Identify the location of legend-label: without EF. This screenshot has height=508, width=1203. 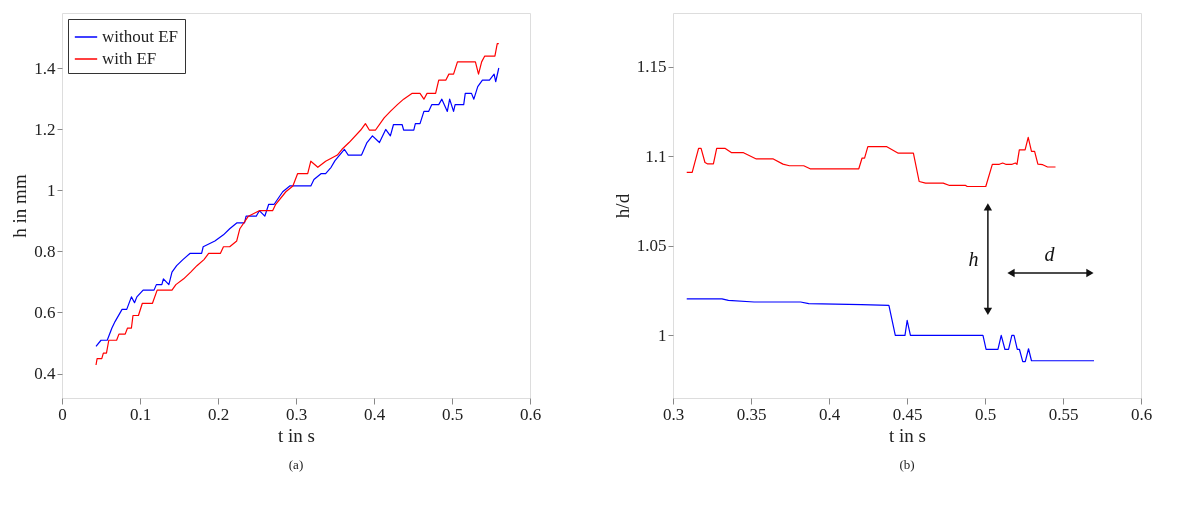
(140, 36).